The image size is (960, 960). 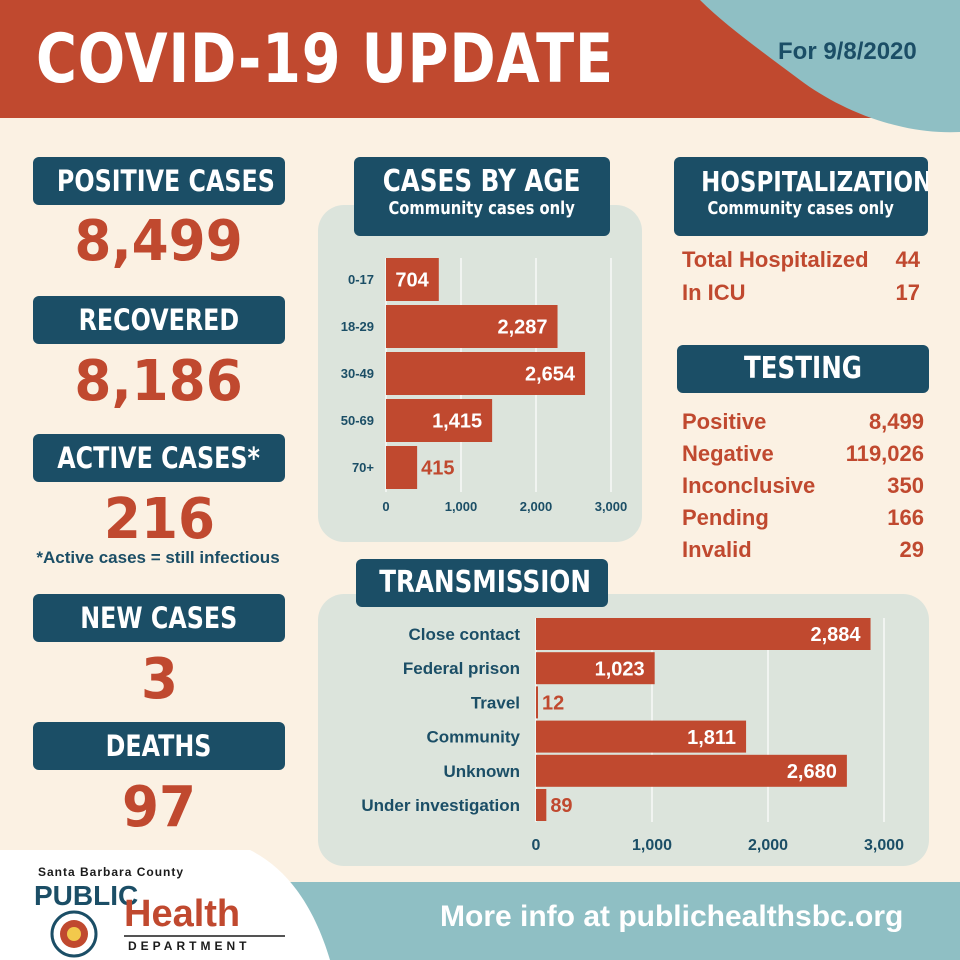 What do you see at coordinates (561, 806) in the screenshot?
I see `value-label: 89` at bounding box center [561, 806].